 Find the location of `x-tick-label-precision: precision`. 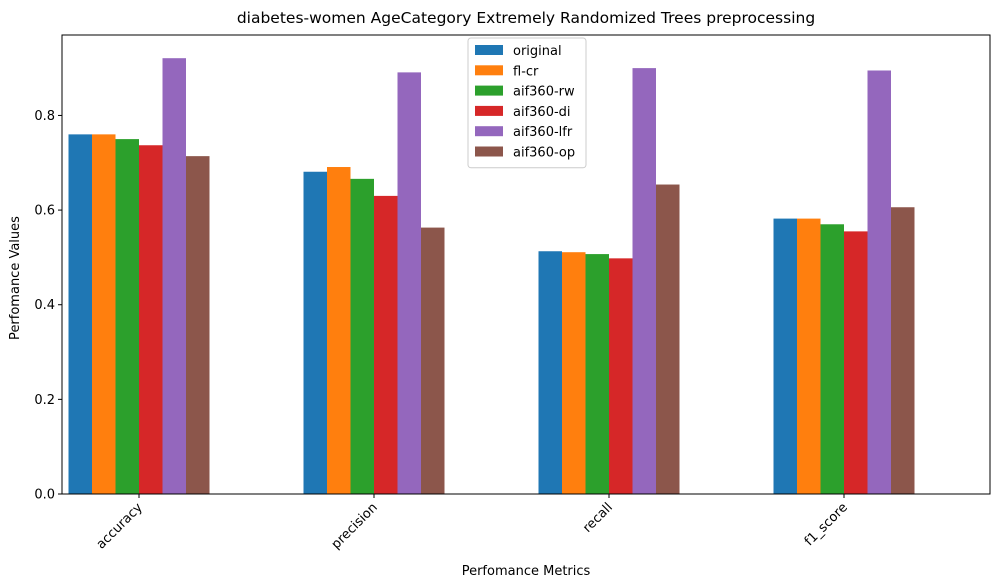

x-tick-label-precision: precision is located at coordinates (355, 526).